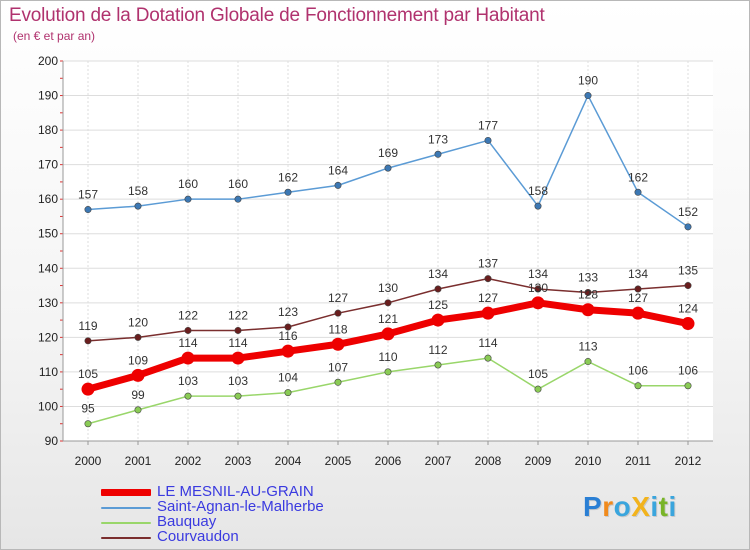  What do you see at coordinates (538, 374) in the screenshot?
I see `data-label-bauquay: 105` at bounding box center [538, 374].